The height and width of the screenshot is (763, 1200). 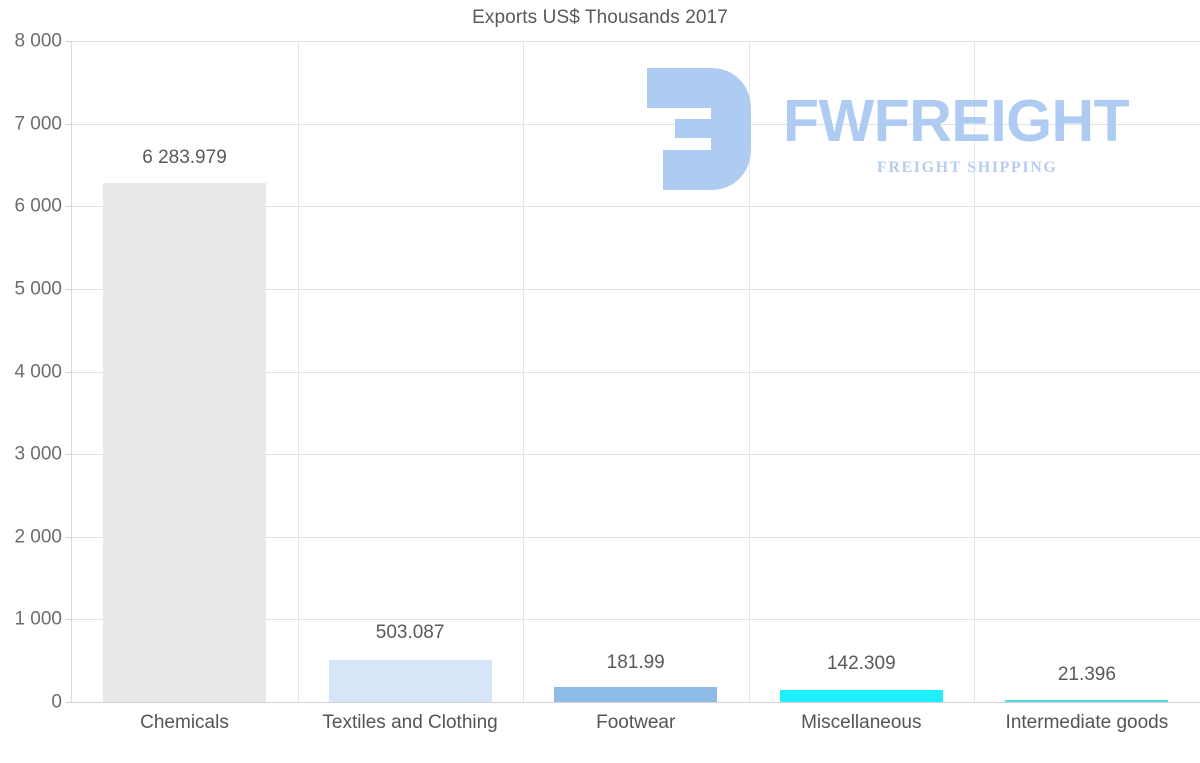 I want to click on y-tick-label: 3 000, so click(x=38, y=454).